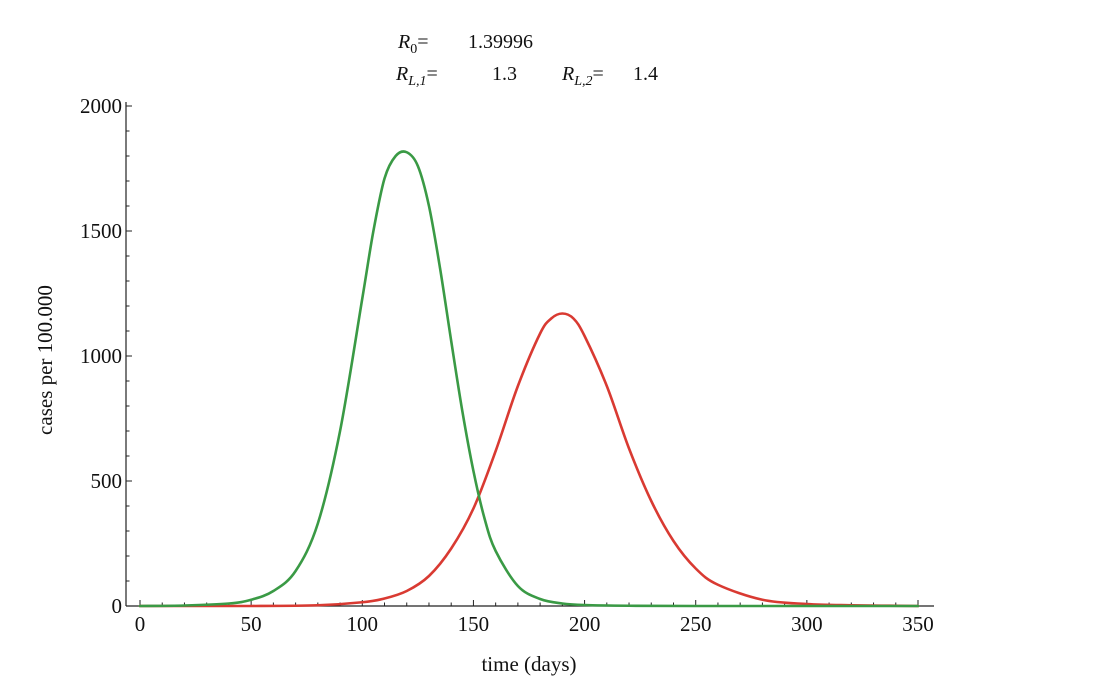 The height and width of the screenshot is (682, 1095). I want to click on param-rl1-symbol: R, so click(401, 74).